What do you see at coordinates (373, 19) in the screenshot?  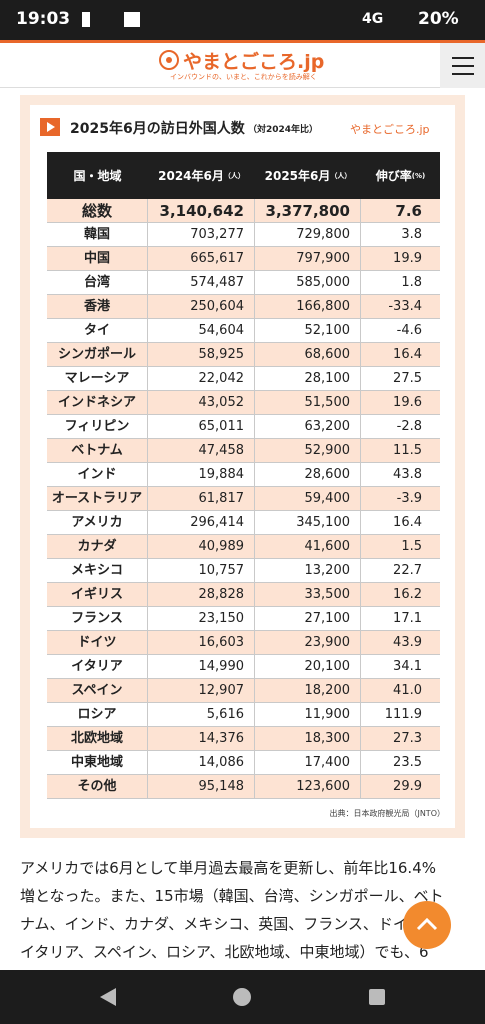 I see `network: 4G` at bounding box center [373, 19].